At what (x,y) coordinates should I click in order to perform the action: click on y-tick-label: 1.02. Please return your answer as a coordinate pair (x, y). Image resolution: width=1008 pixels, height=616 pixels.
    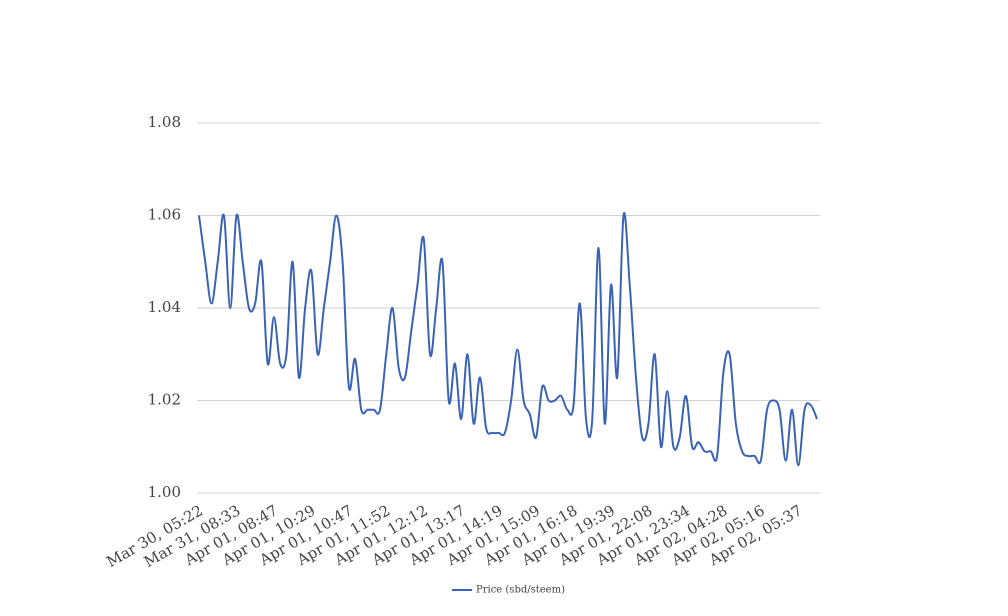
    Looking at the image, I should click on (164, 400).